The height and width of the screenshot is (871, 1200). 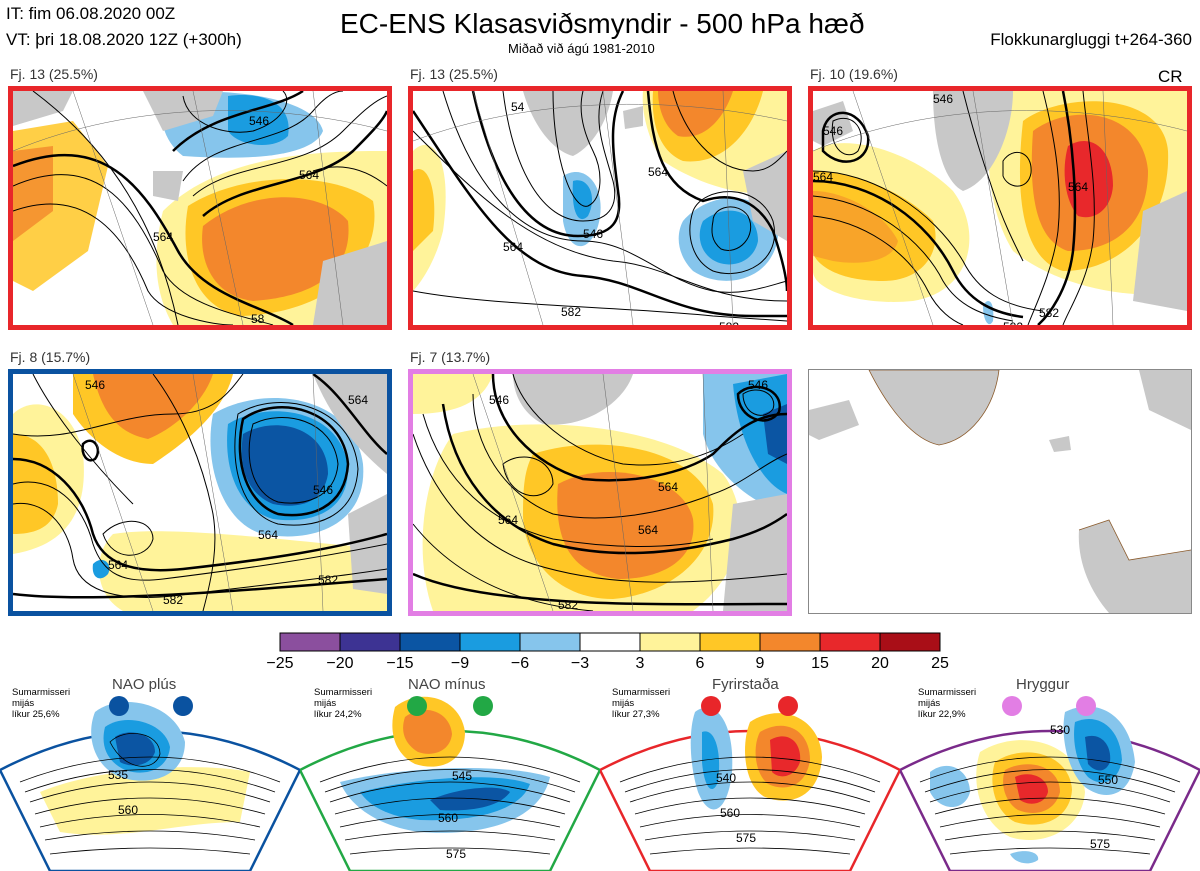 What do you see at coordinates (1170, 76) in the screenshot?
I see `cr-label: CR` at bounding box center [1170, 76].